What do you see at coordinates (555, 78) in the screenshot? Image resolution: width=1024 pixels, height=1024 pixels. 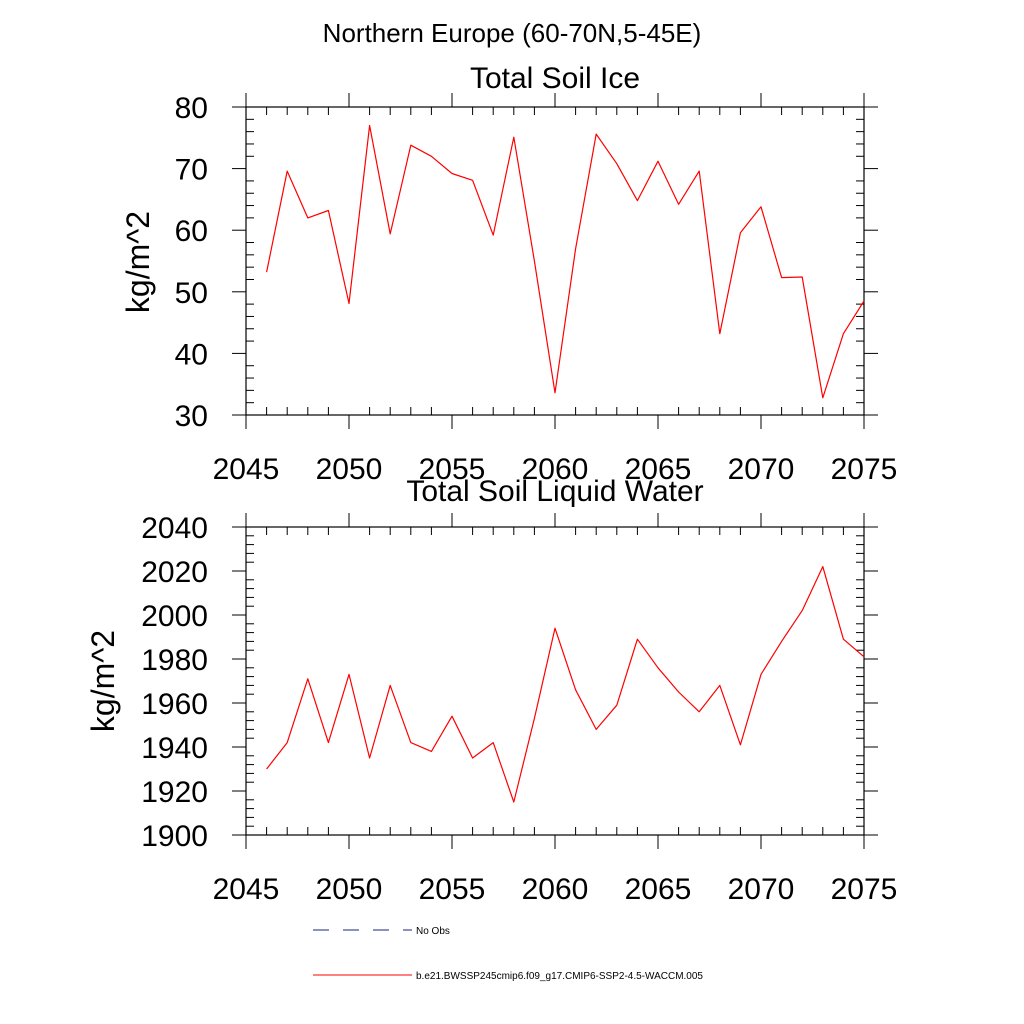 I see `chart-title: Total Soil Ice` at bounding box center [555, 78].